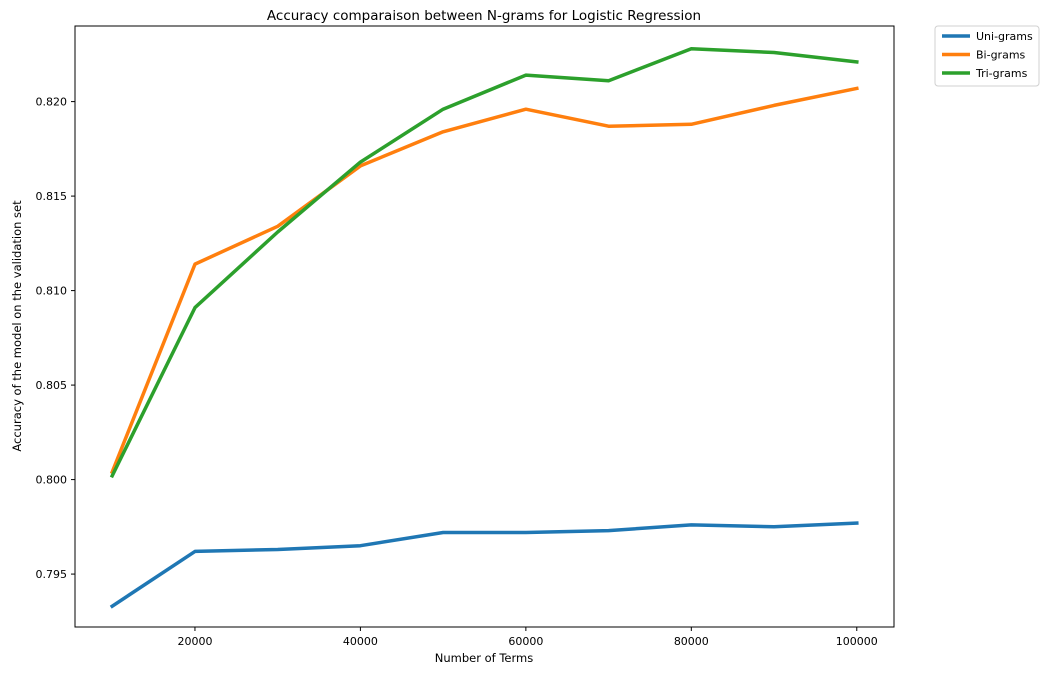  Describe the element at coordinates (52, 196) in the screenshot. I see `y-tick-label: 0.815` at that location.